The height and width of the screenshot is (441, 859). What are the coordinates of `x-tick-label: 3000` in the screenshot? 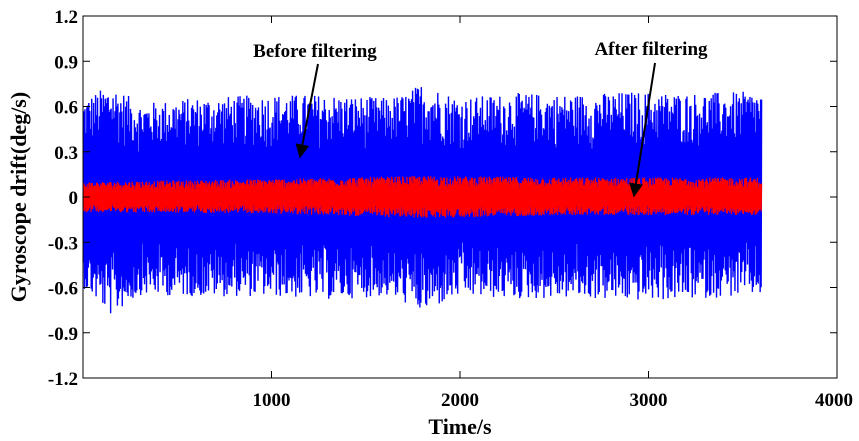 It's located at (649, 400).